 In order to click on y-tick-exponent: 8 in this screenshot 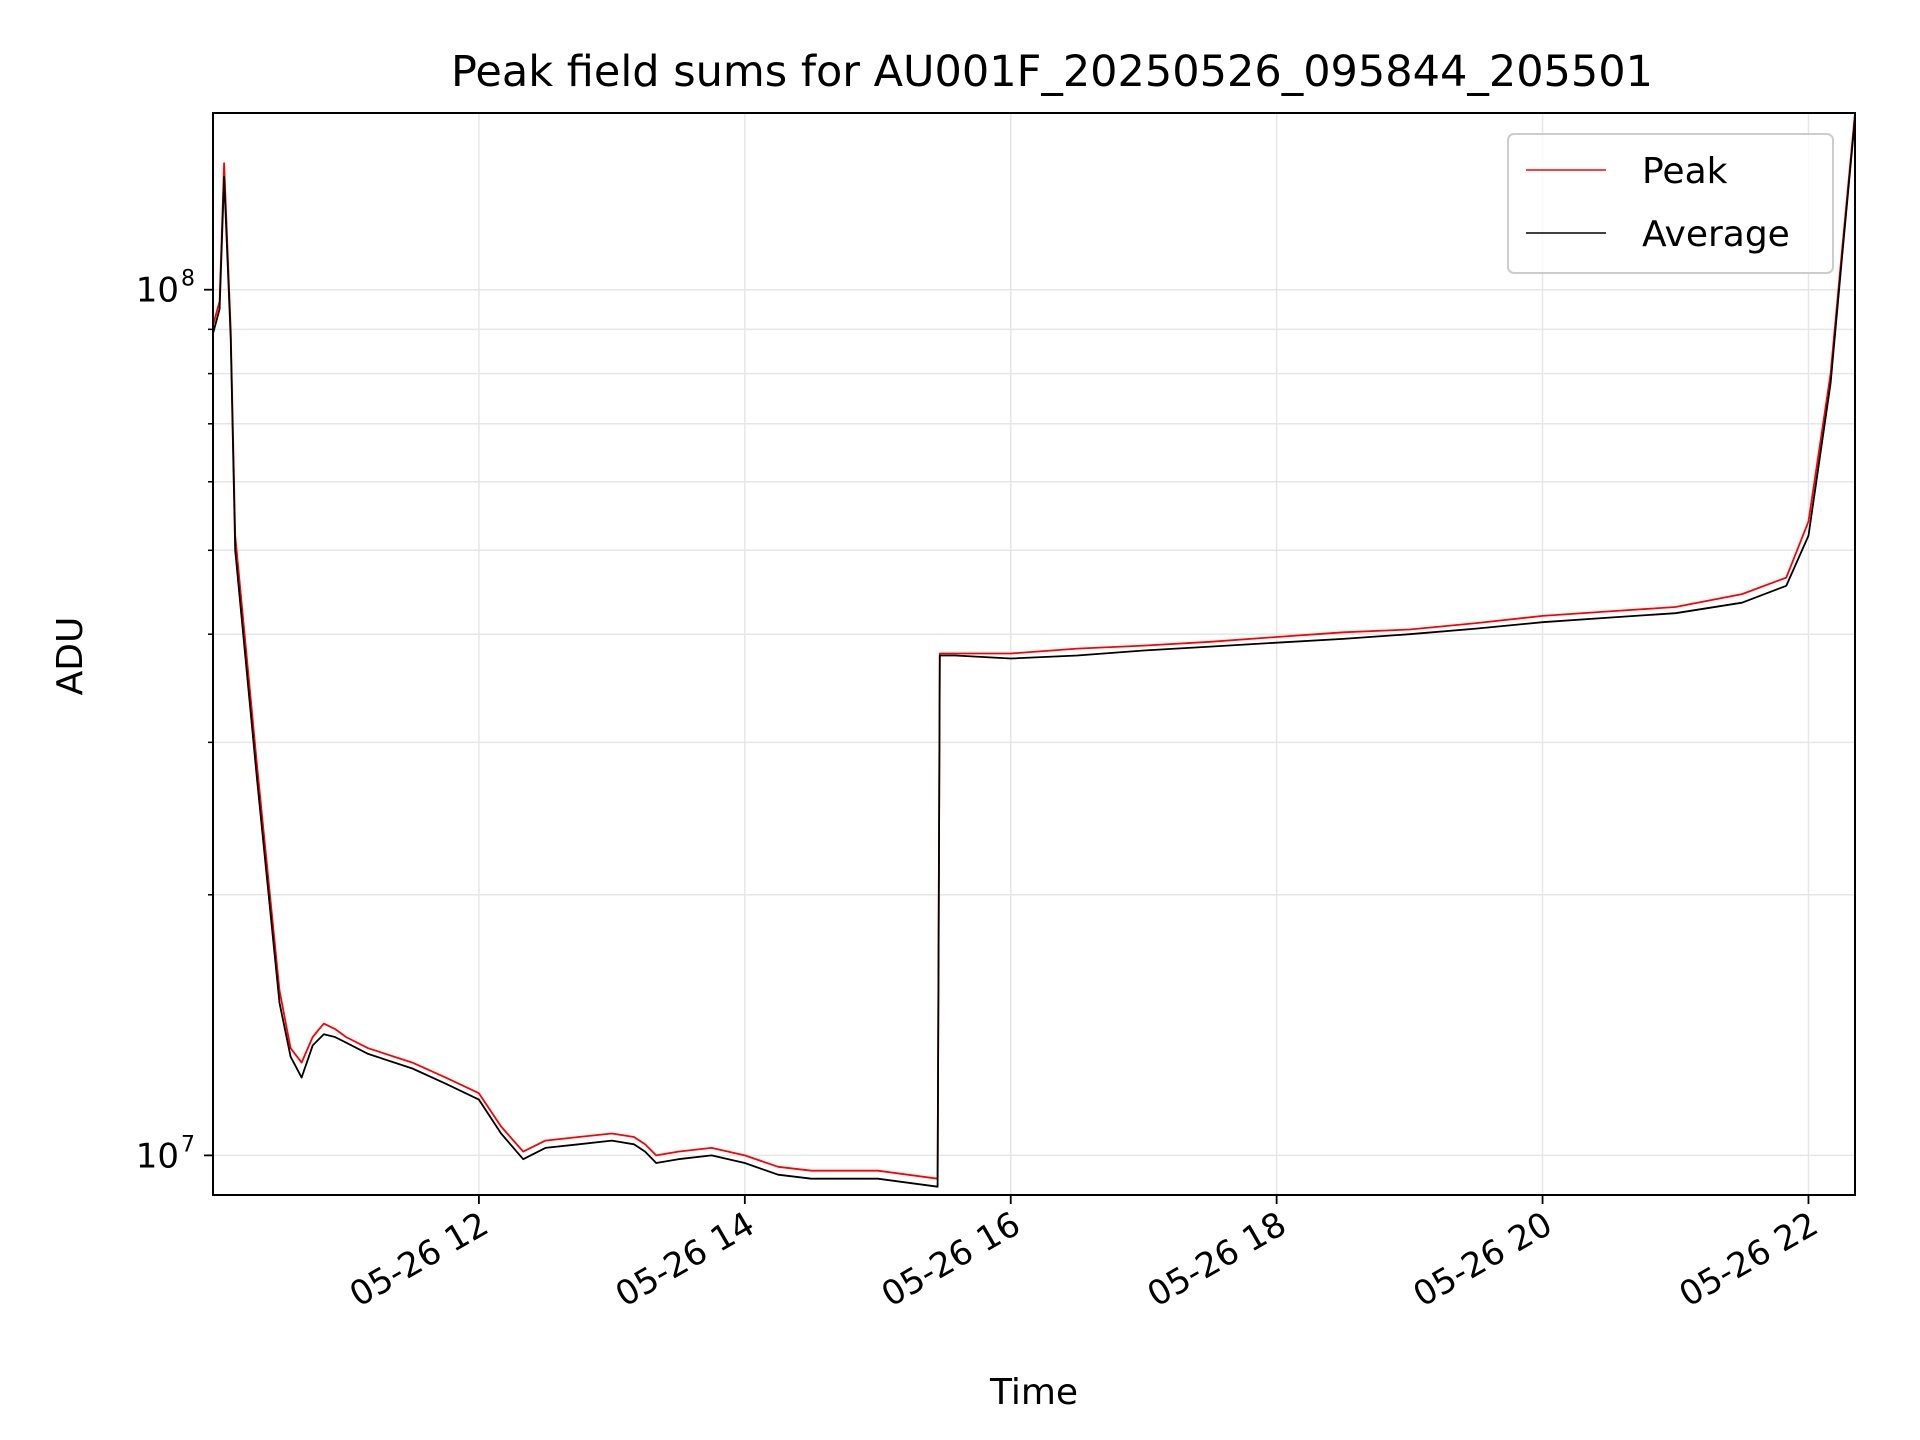, I will do `click(188, 279)`.